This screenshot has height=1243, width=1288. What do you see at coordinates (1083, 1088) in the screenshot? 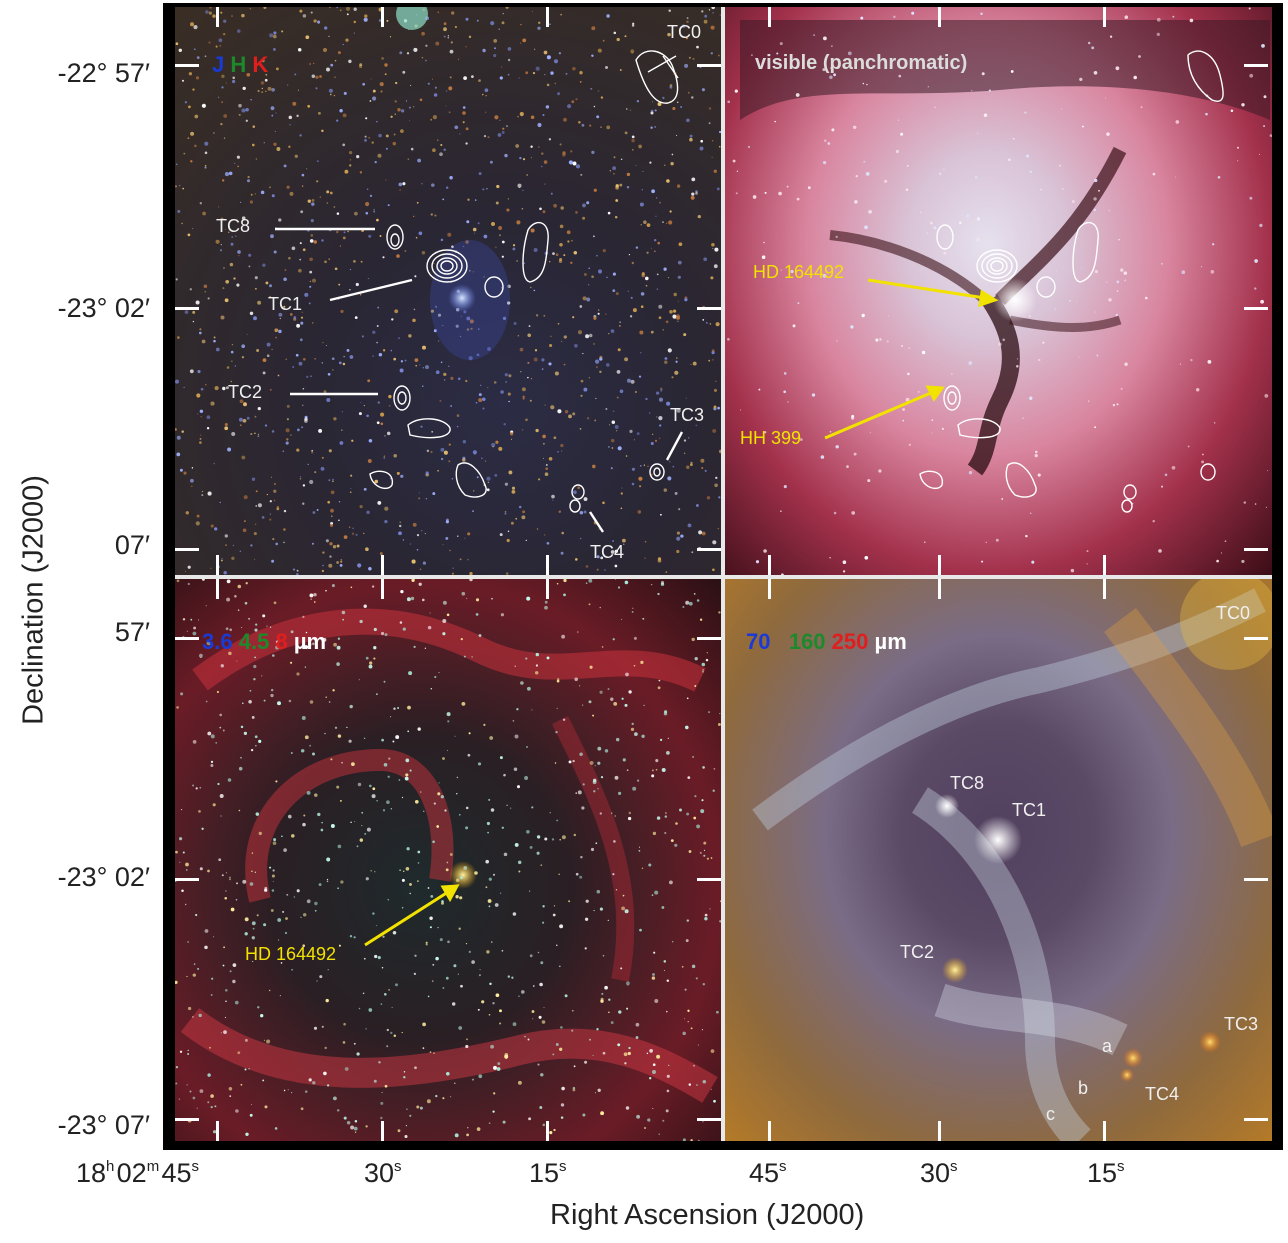
I see `source-label-b: b` at bounding box center [1083, 1088].